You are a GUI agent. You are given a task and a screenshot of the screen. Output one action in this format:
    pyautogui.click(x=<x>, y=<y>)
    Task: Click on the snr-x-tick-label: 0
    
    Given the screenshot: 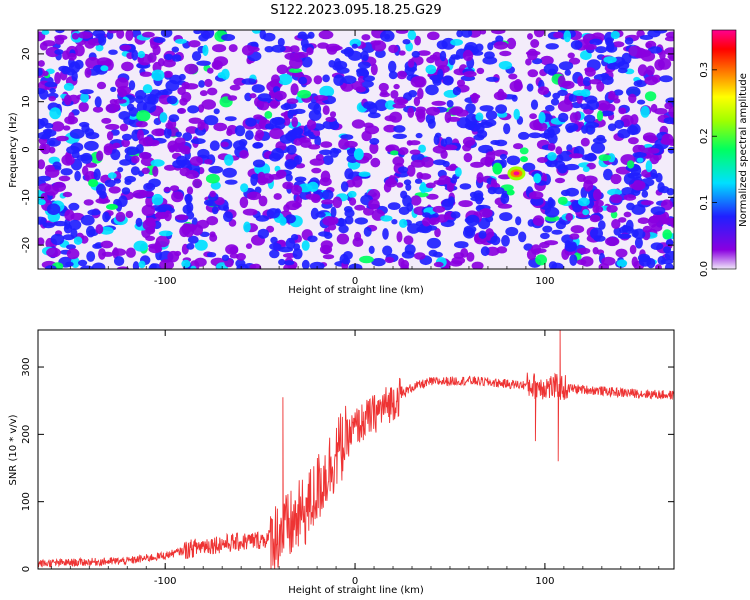 What is the action you would take?
    pyautogui.click(x=355, y=581)
    